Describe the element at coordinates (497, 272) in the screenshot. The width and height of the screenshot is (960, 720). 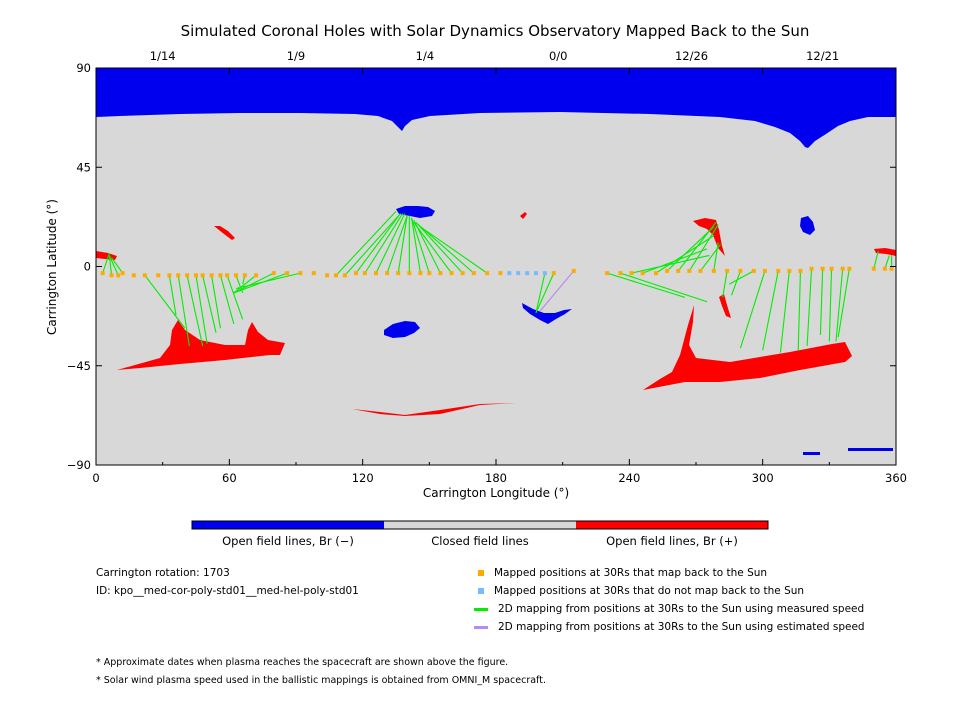
I see `mapped-points` at that location.